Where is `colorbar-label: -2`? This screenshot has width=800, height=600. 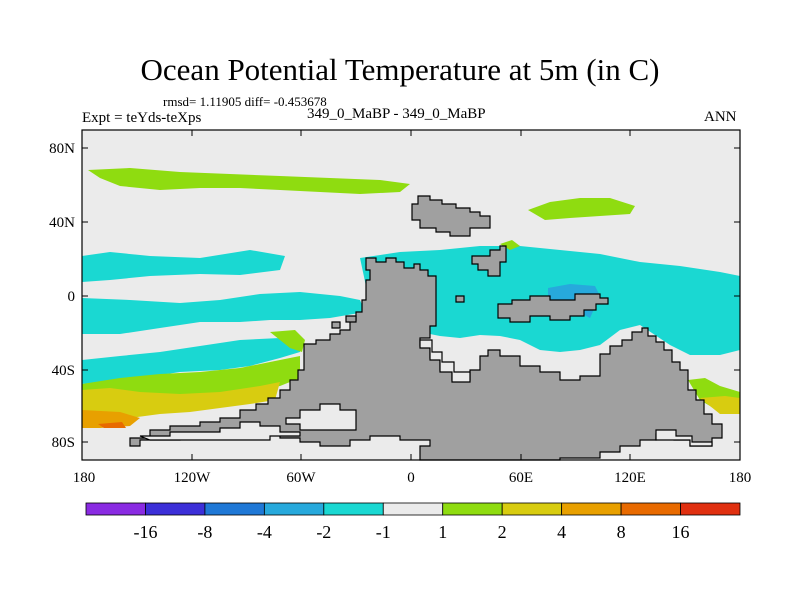 colorbar-label: -2 is located at coordinates (323, 532).